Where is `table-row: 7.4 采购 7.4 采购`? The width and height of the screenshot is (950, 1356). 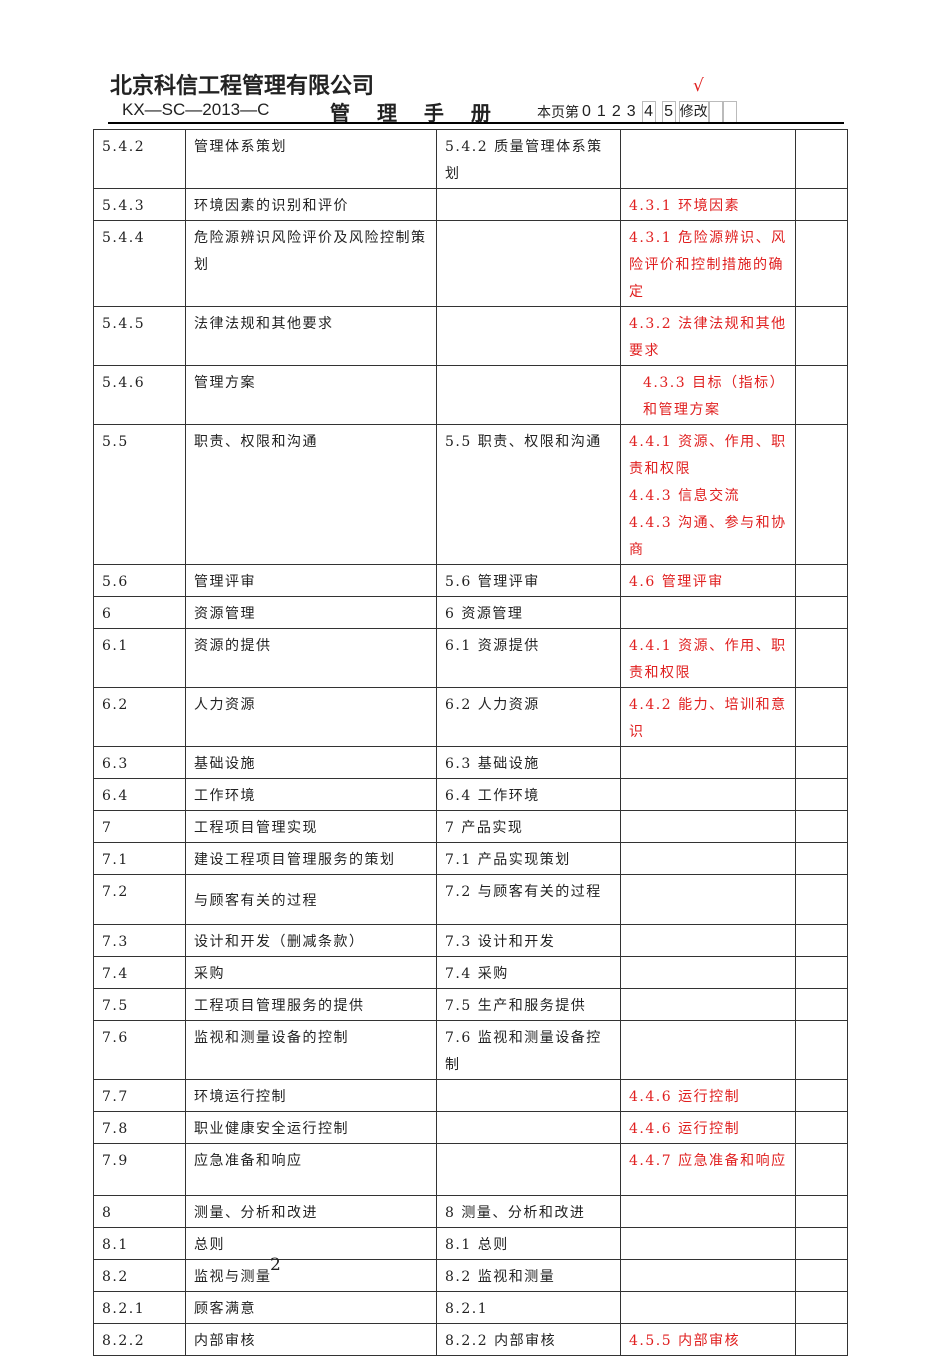
table-row: 7.4 采购 7.4 采购 is located at coordinates (470, 972).